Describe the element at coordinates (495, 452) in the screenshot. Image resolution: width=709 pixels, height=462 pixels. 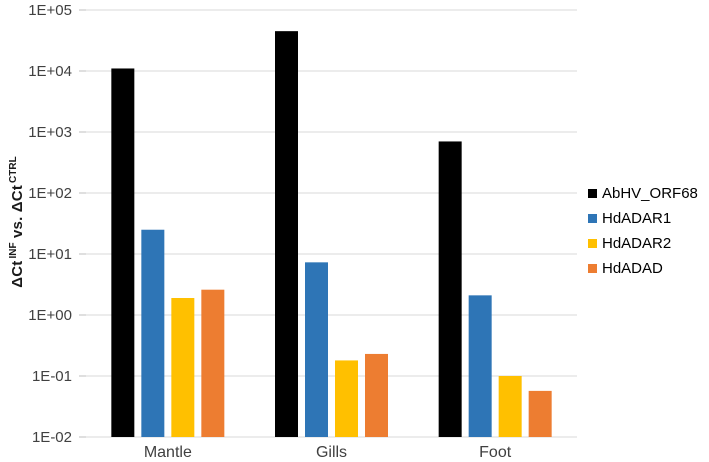
I see `category-label: Foot` at that location.